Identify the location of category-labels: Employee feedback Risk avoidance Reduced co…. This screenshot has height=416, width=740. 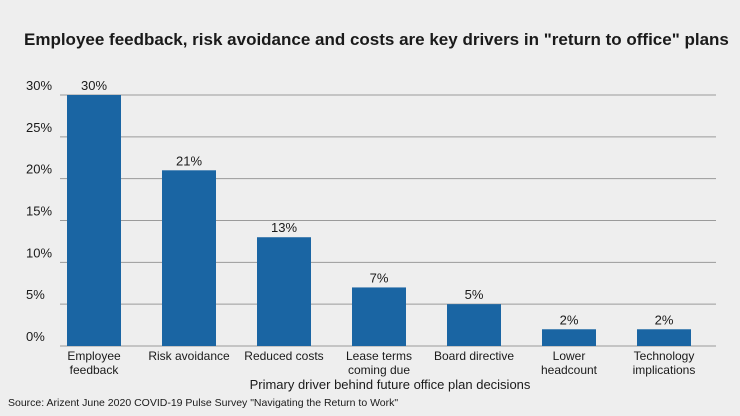
(381, 363).